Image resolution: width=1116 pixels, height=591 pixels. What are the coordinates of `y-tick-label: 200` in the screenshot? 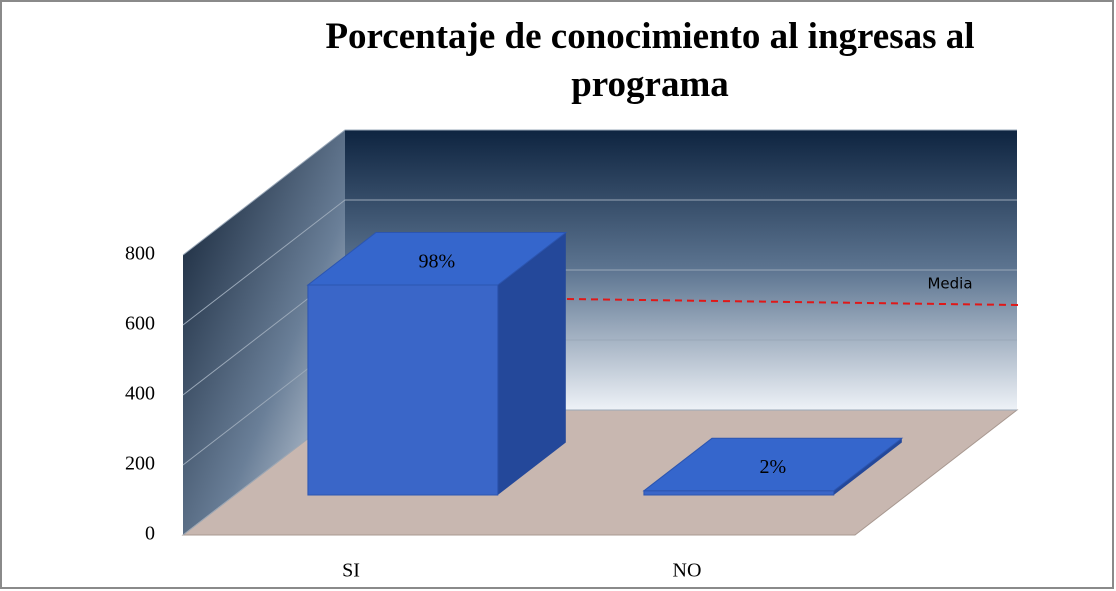 It's located at (140, 464).